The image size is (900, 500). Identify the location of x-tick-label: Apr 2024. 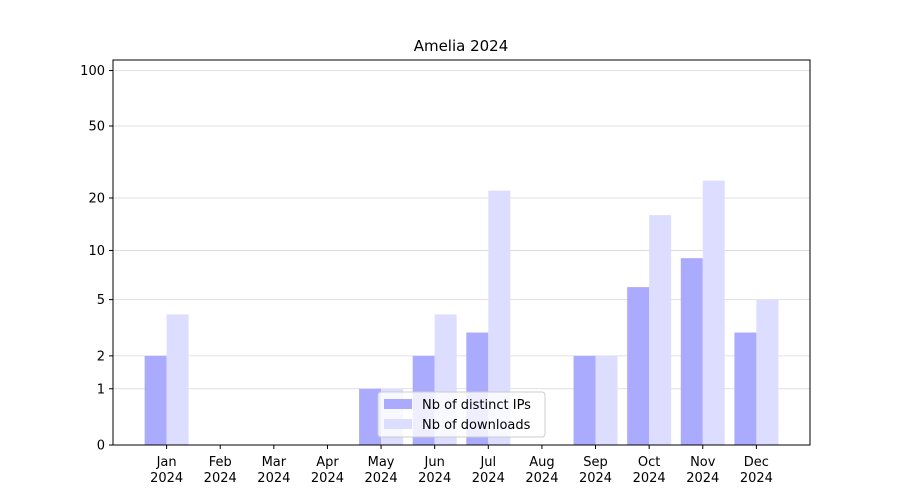
(327, 470).